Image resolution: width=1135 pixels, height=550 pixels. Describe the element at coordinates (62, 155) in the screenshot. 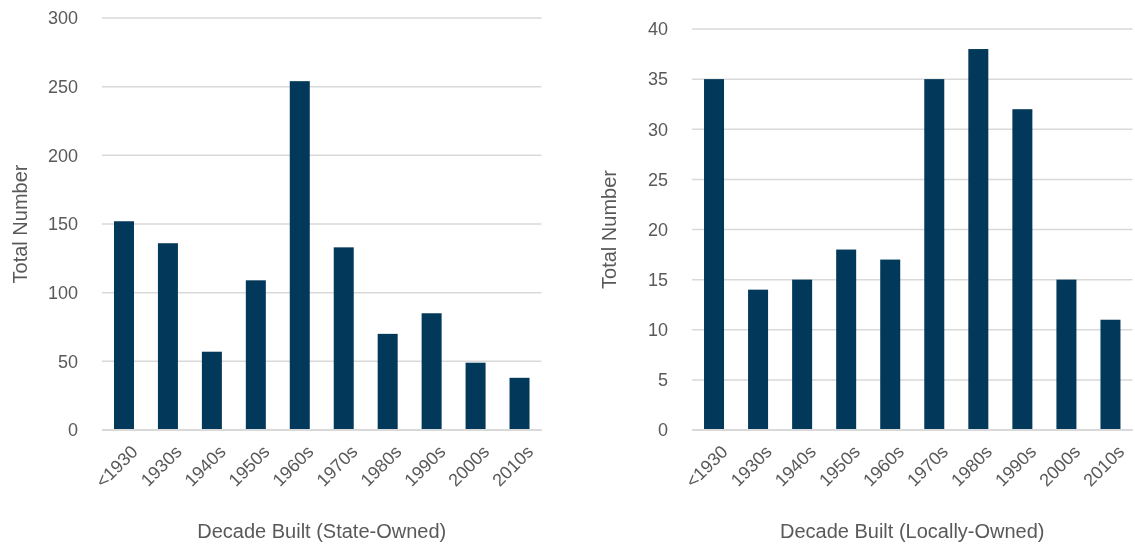

I see `y-tick-label: 200` at that location.